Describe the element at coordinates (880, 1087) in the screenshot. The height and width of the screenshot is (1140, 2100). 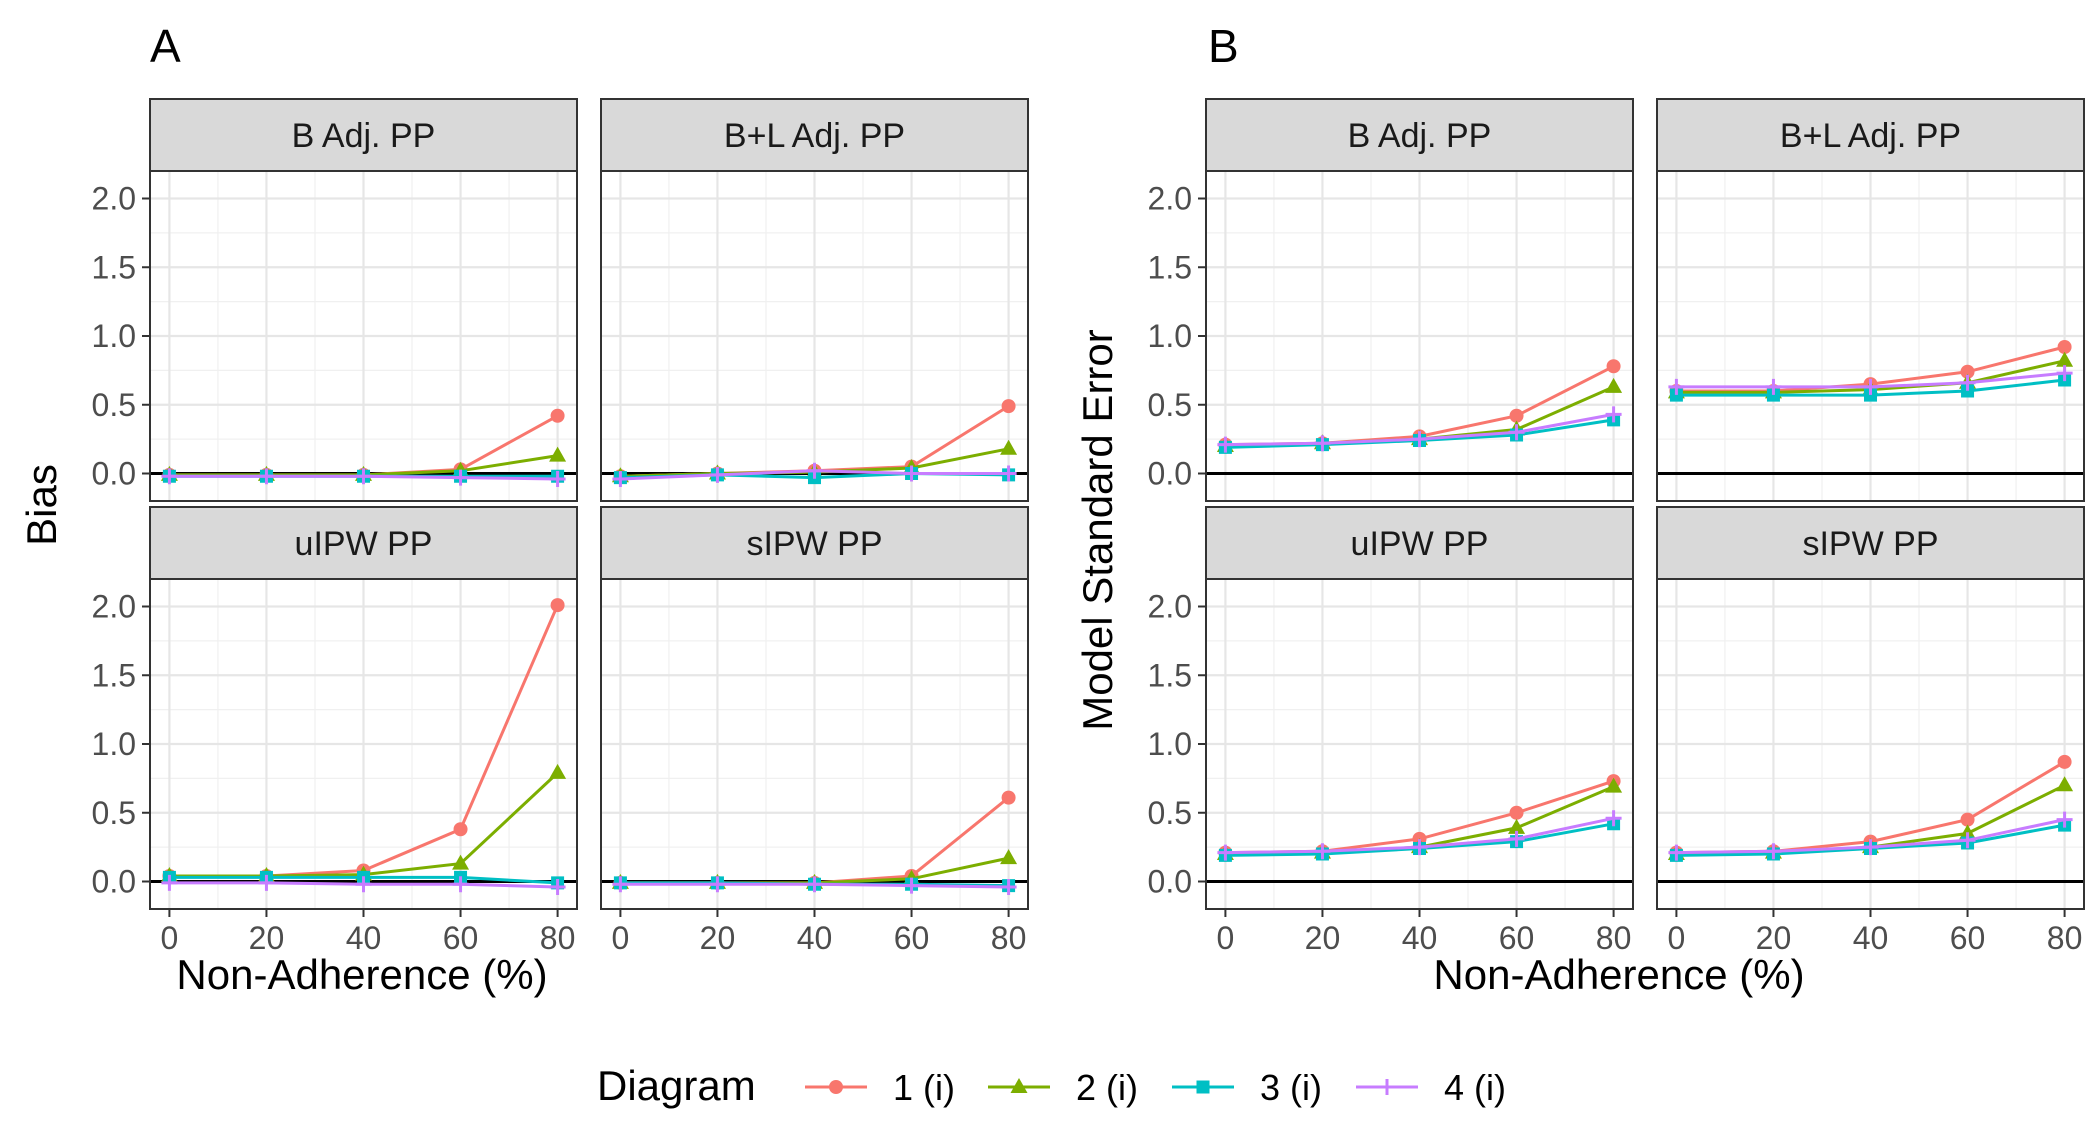
I see `legend-item: 1 (i)` at that location.